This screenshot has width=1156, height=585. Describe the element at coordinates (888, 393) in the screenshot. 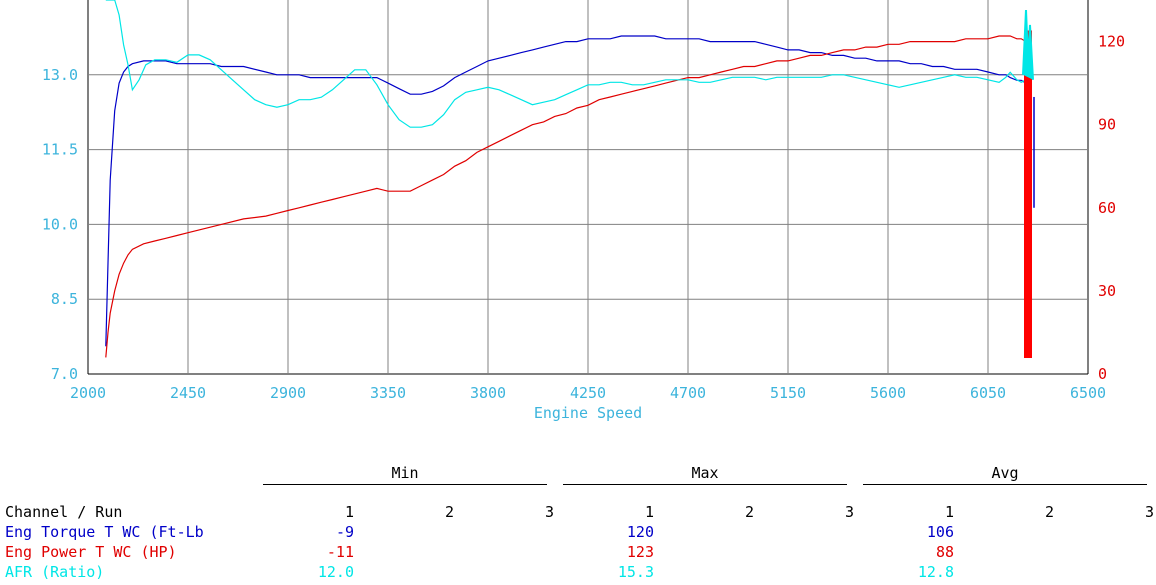

I see `x-tick-label: 5600` at that location.